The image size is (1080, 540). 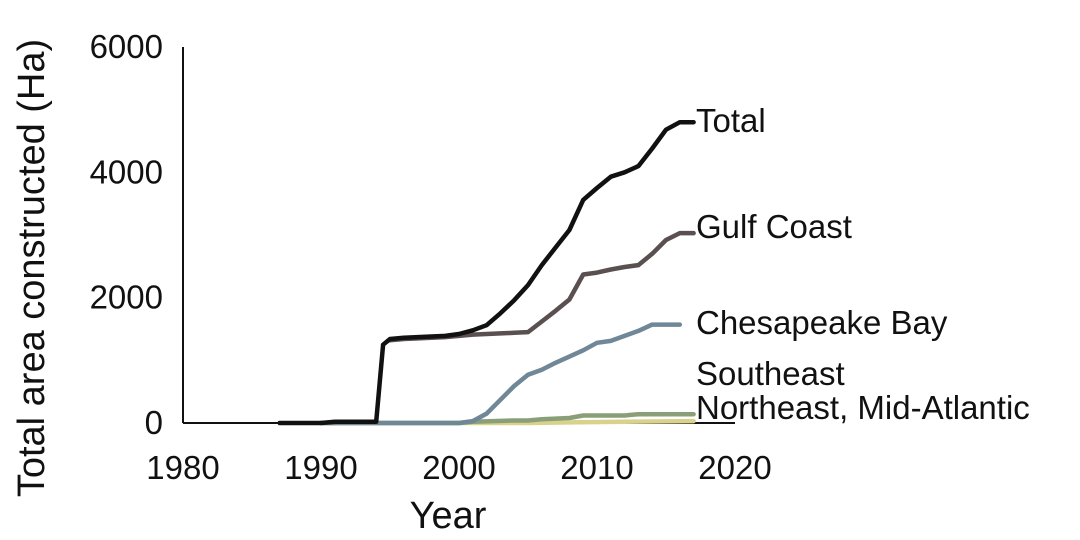 I want to click on y-axis-title: Total area constructed (Ha), so click(x=32, y=268).